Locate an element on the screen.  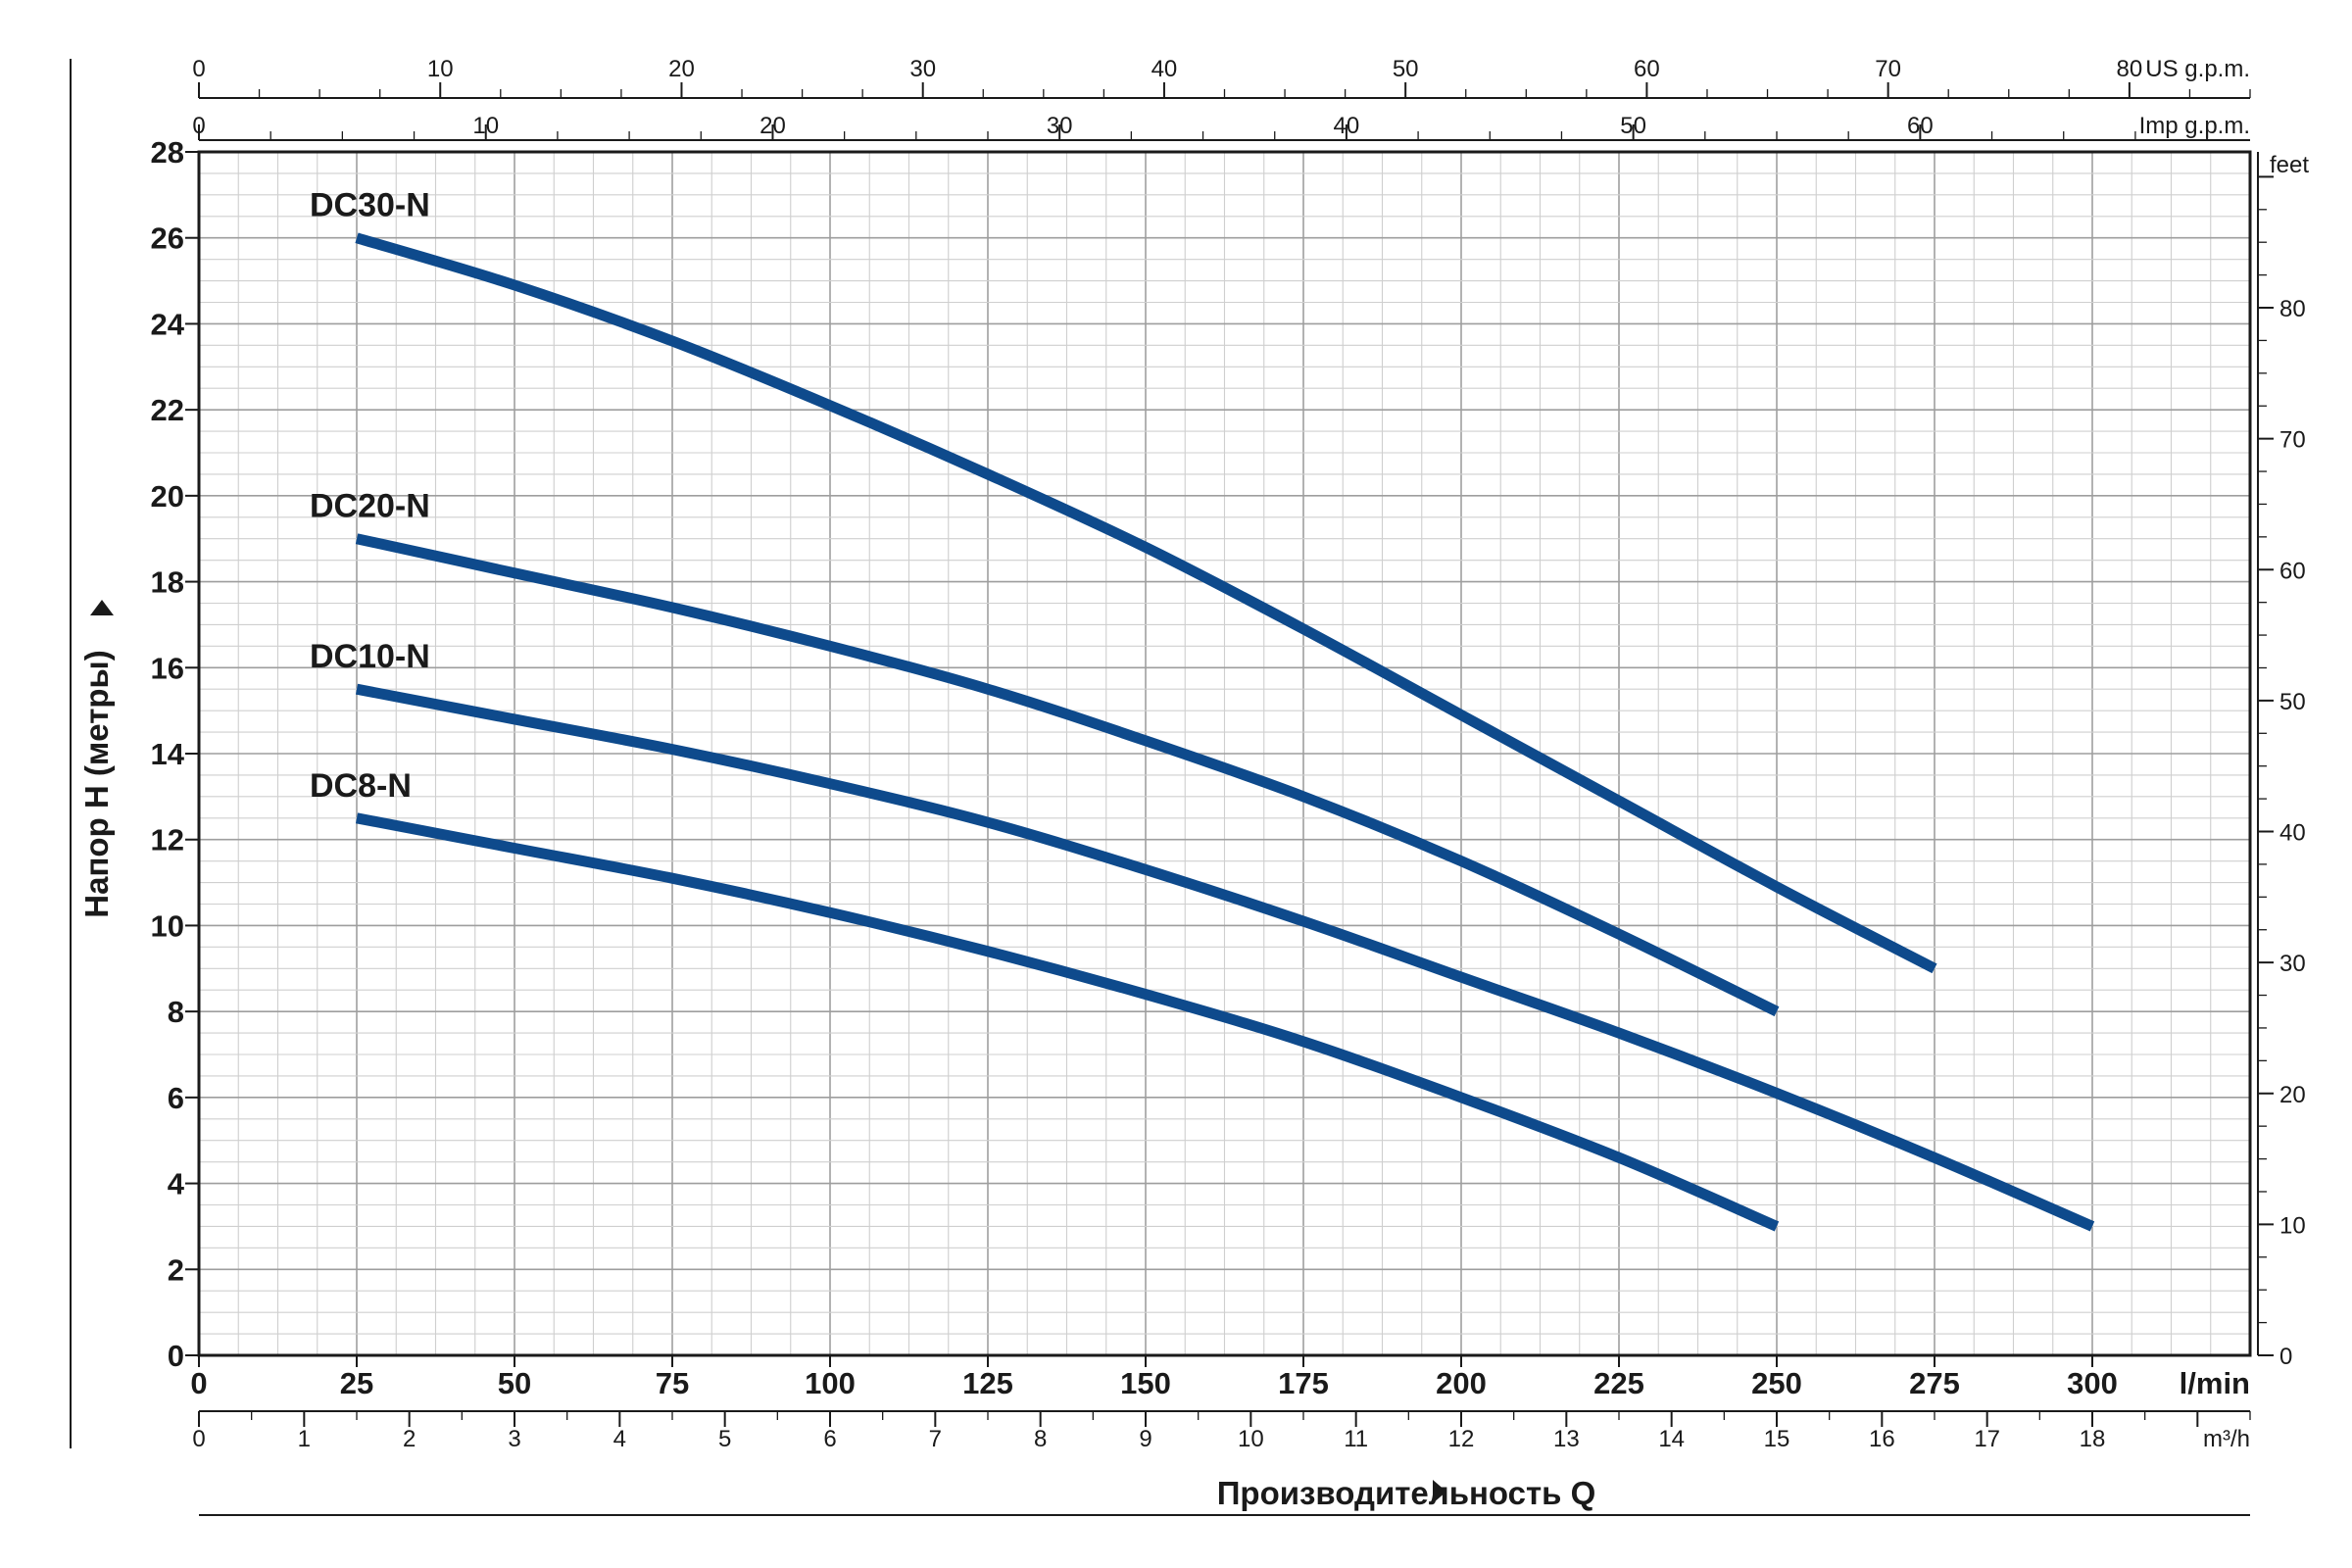
imp-gpm-tick-label: 0 is located at coordinates (198, 126).